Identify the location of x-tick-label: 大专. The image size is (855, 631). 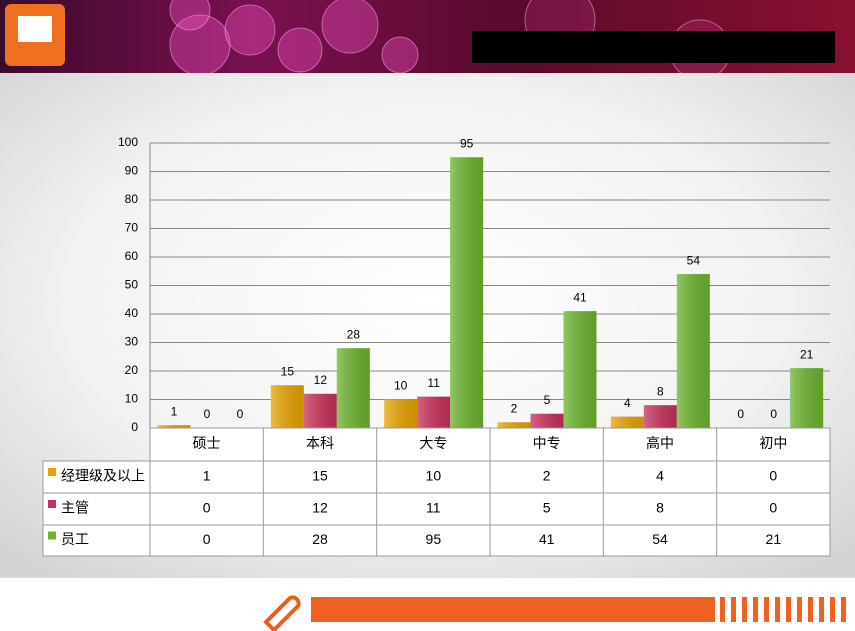
(433, 443).